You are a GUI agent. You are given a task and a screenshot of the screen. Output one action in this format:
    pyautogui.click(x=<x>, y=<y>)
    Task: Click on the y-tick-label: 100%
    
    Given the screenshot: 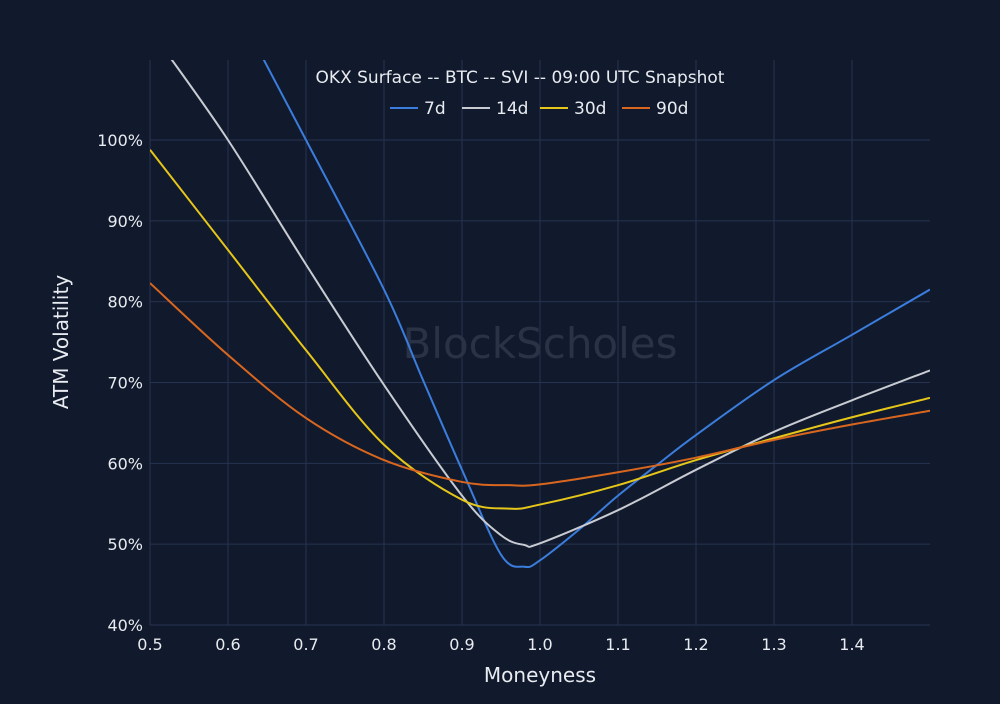 What is the action you would take?
    pyautogui.click(x=120, y=140)
    